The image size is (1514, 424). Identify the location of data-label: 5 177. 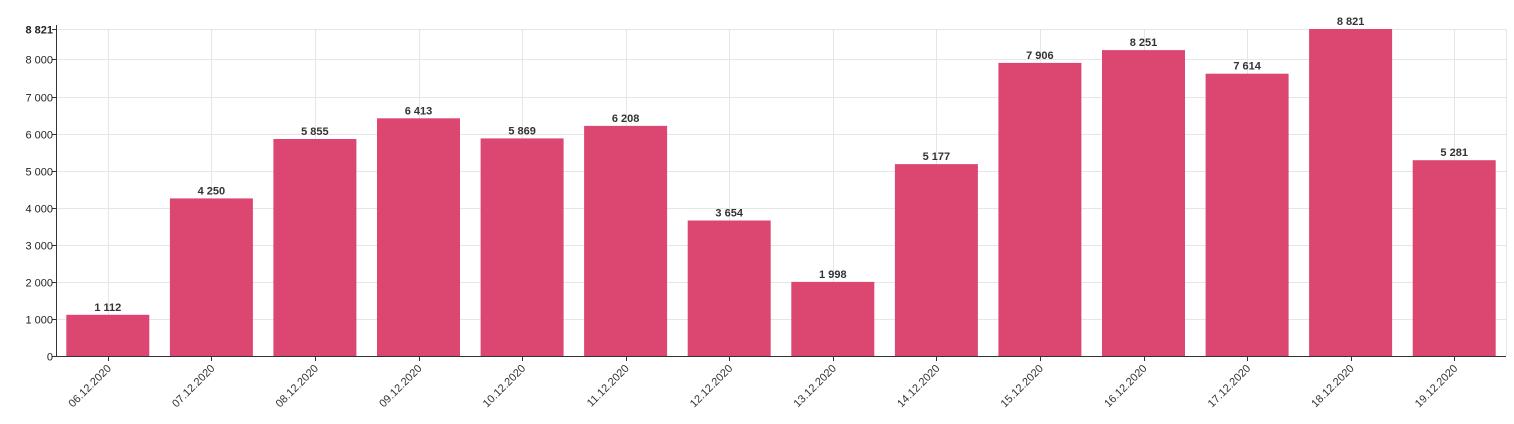
(937, 157).